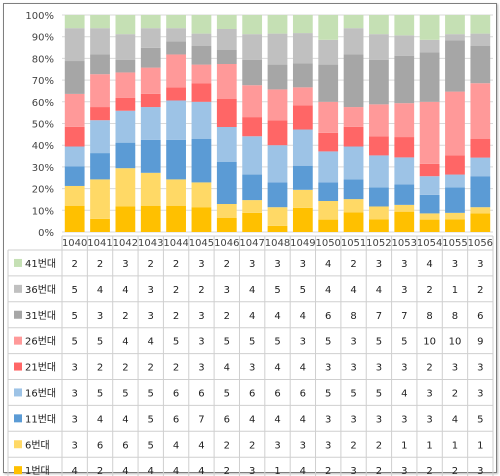 This screenshot has width=500, height=476. What do you see at coordinates (277, 243) in the screenshot?
I see `x-category-label: 1048` at bounding box center [277, 243].